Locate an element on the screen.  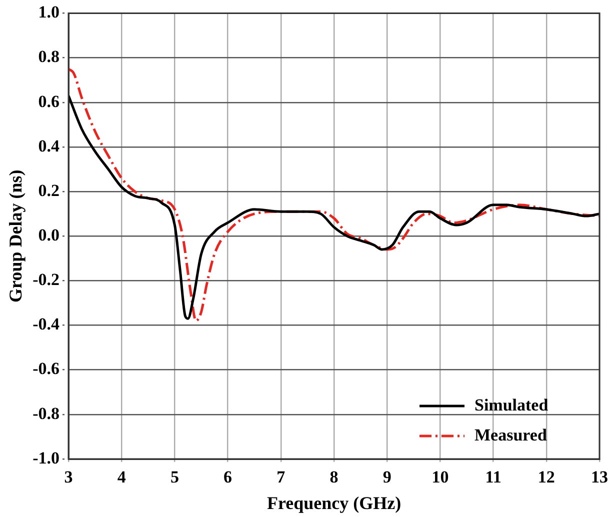
x-tick-label: 5 is located at coordinates (174, 477).